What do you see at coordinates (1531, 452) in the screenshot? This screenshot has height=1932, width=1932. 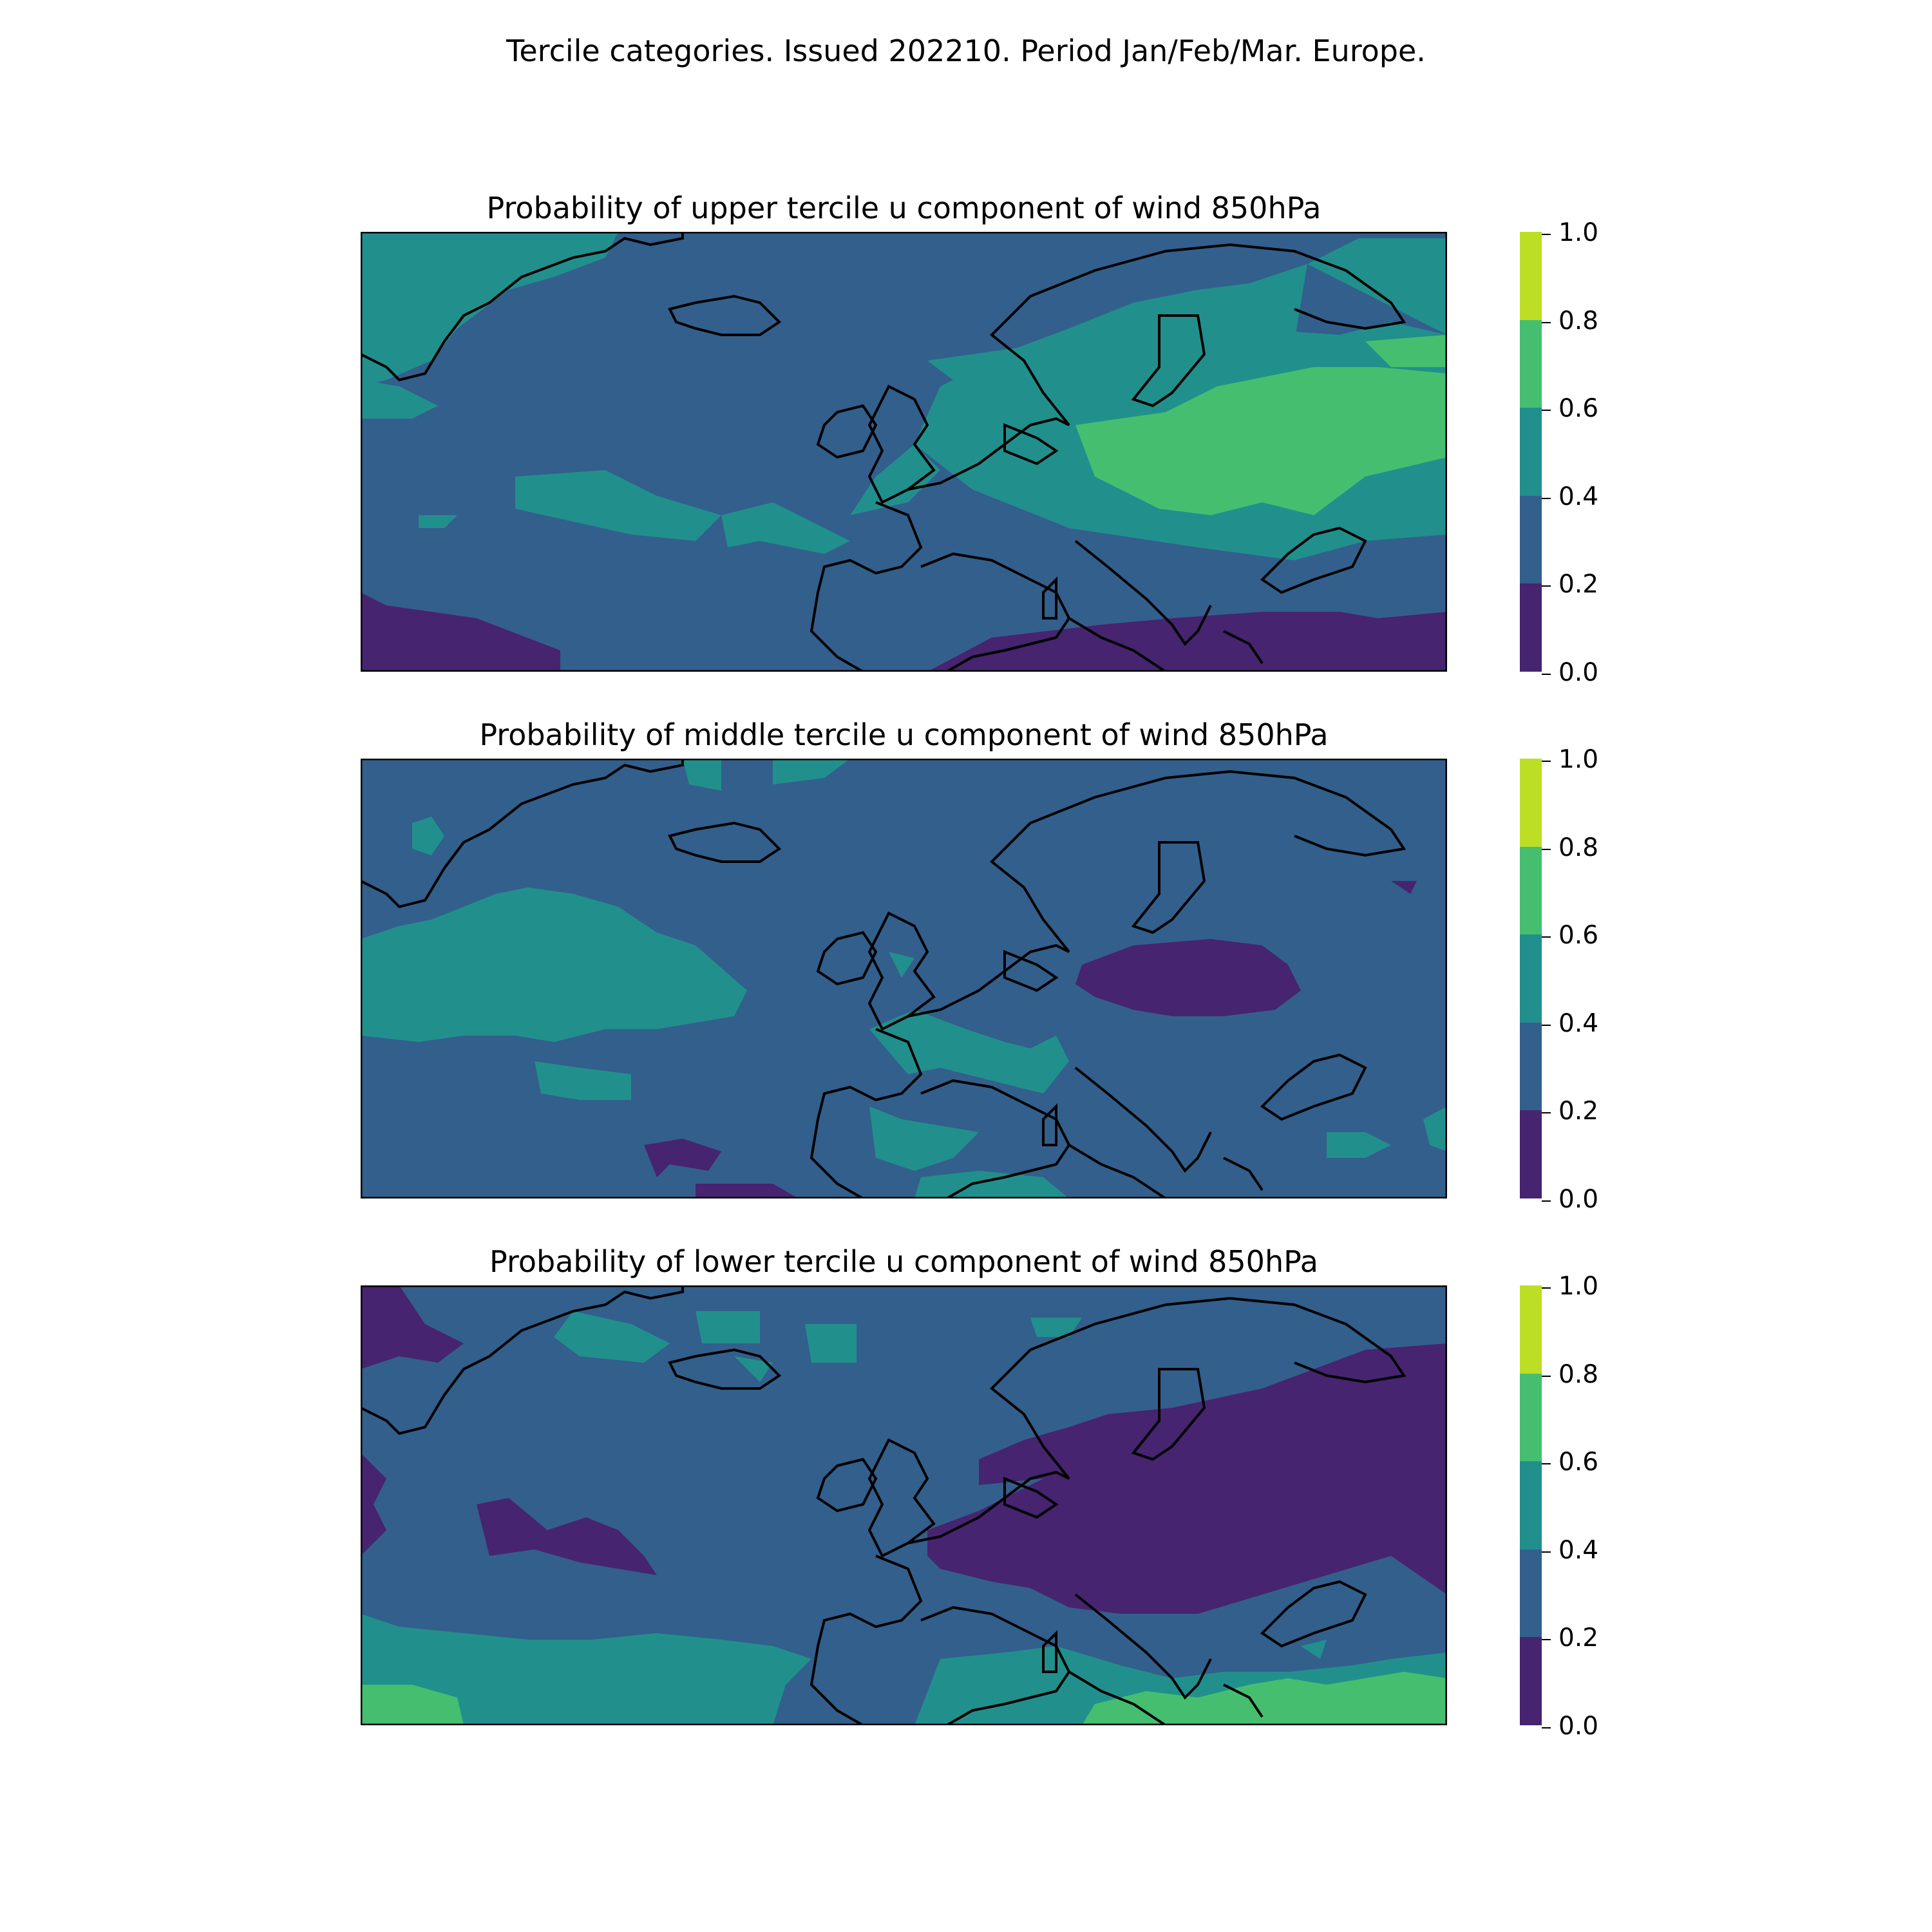 I see `colorbar-upper` at bounding box center [1531, 452].